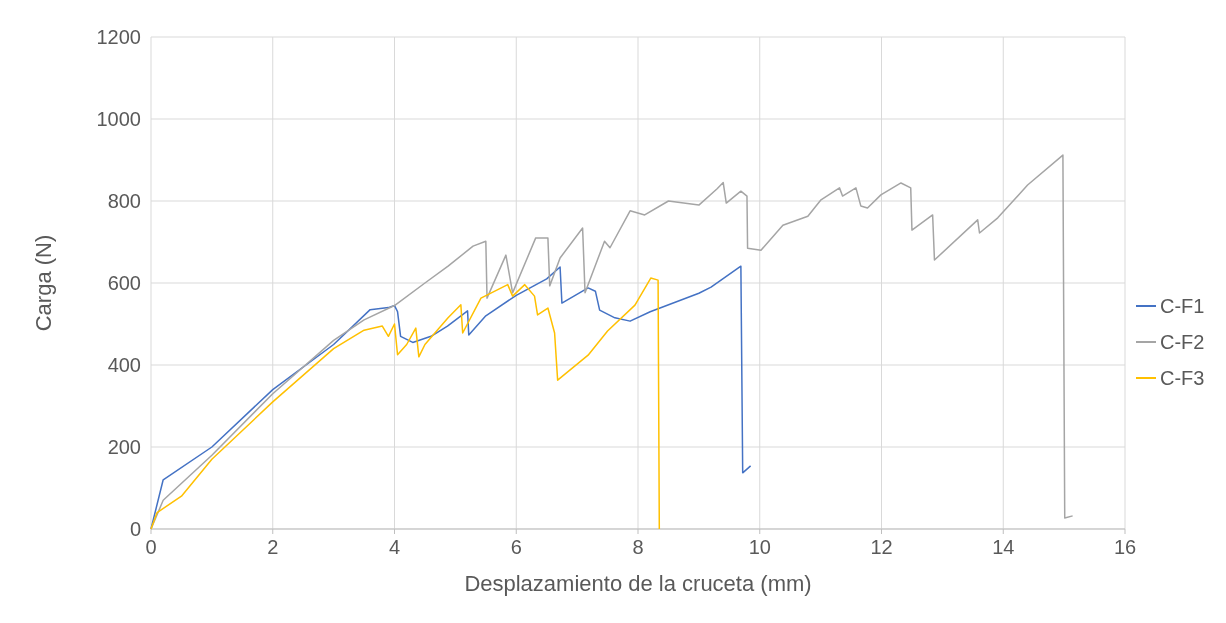  I want to click on x-tick-label: 14, so click(1003, 547).